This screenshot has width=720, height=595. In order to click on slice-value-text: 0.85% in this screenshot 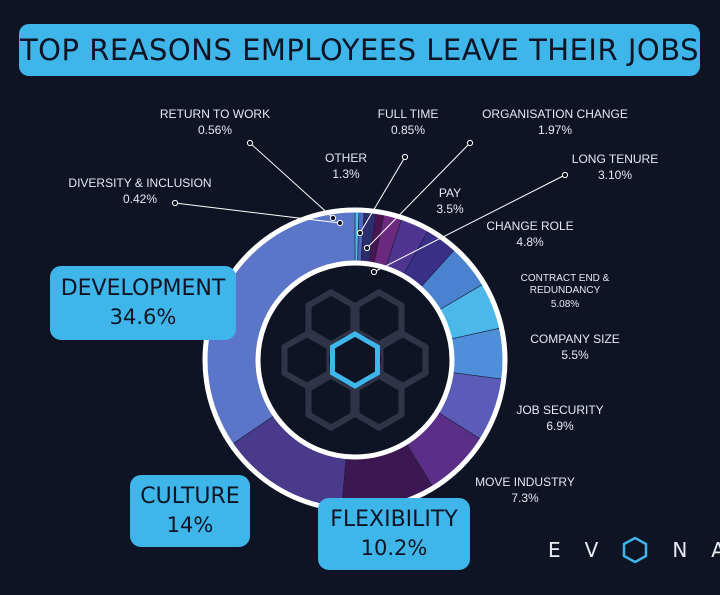, I will do `click(408, 130)`.